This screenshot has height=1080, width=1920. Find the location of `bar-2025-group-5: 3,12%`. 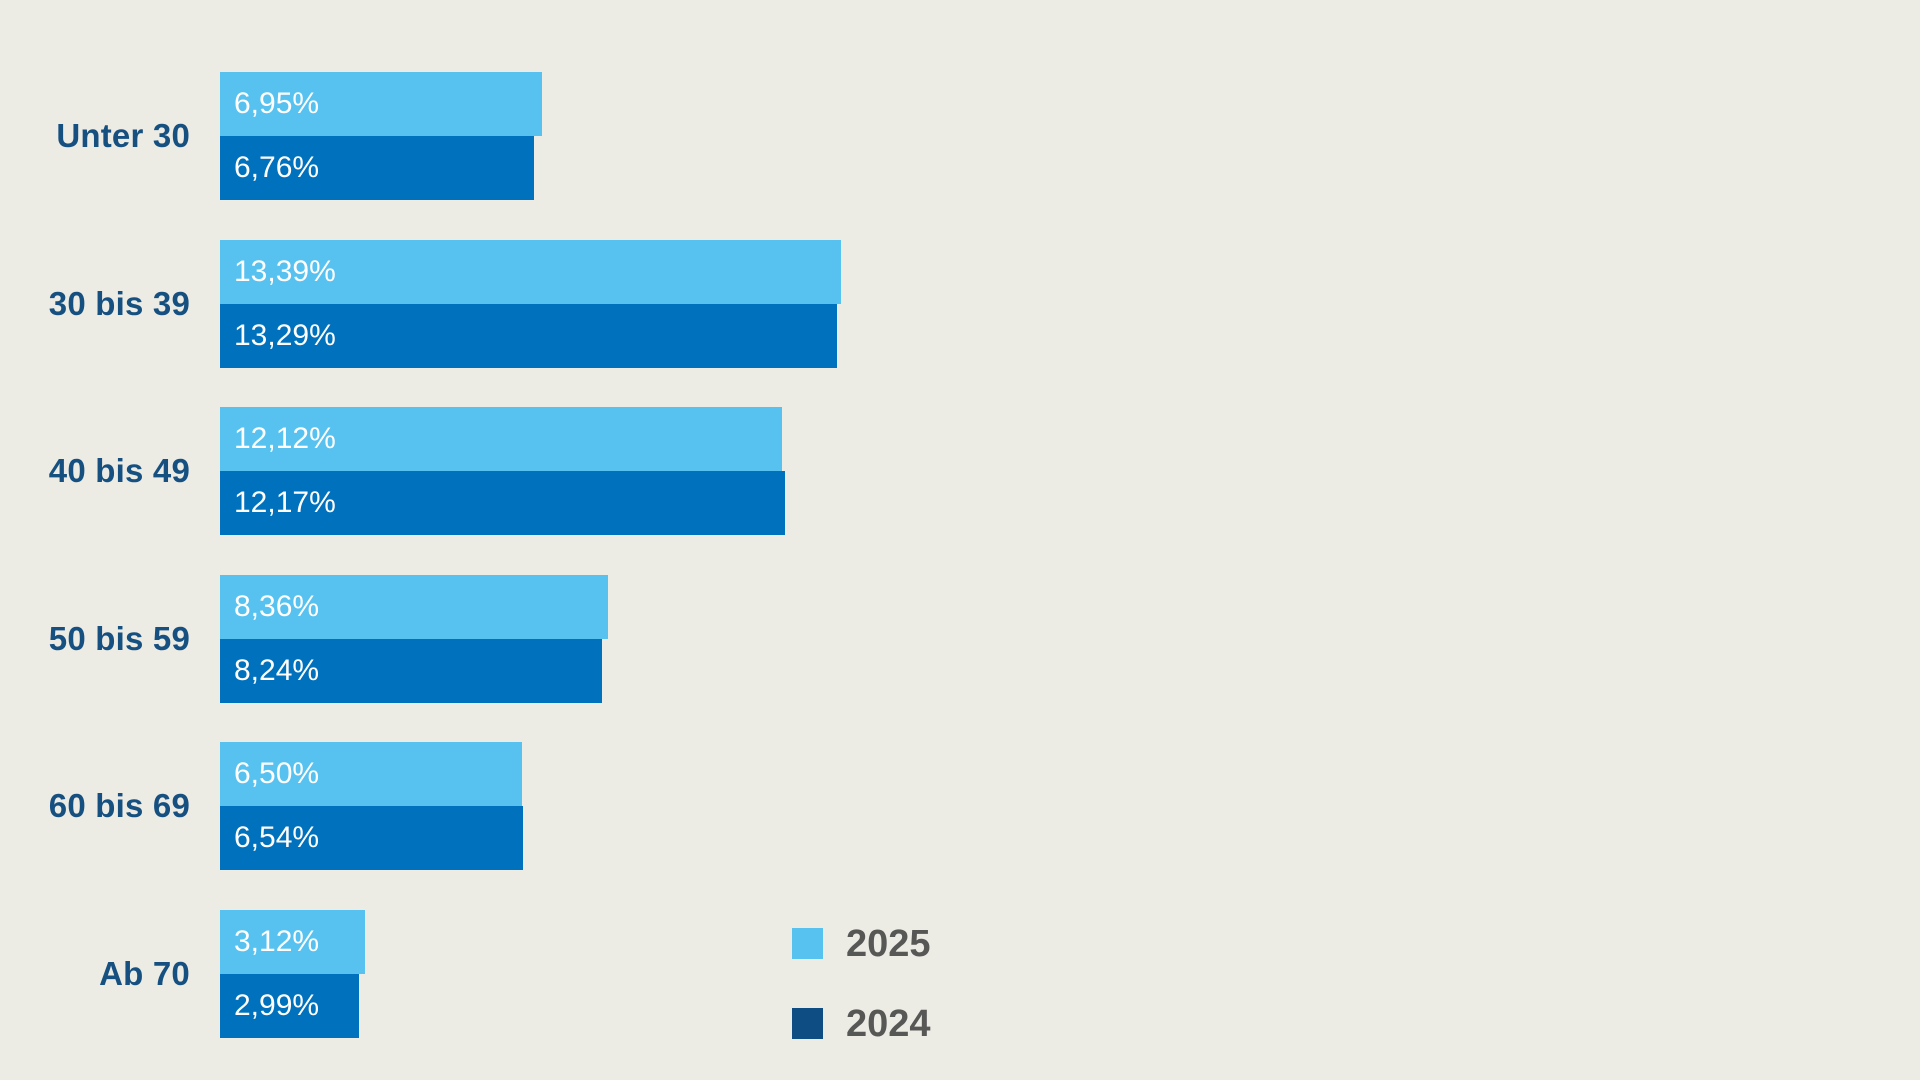

bar-2025-group-5: 3,12% is located at coordinates (292, 942).